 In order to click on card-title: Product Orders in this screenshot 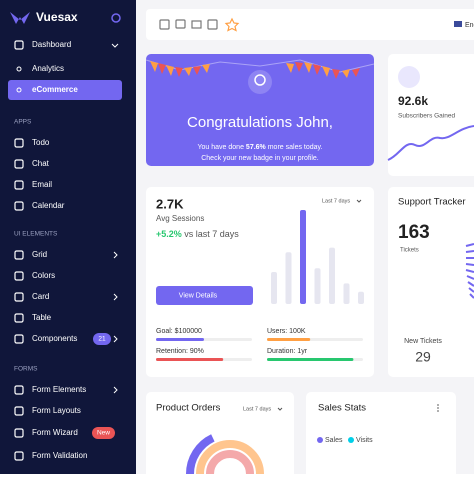, I will do `click(188, 408)`.